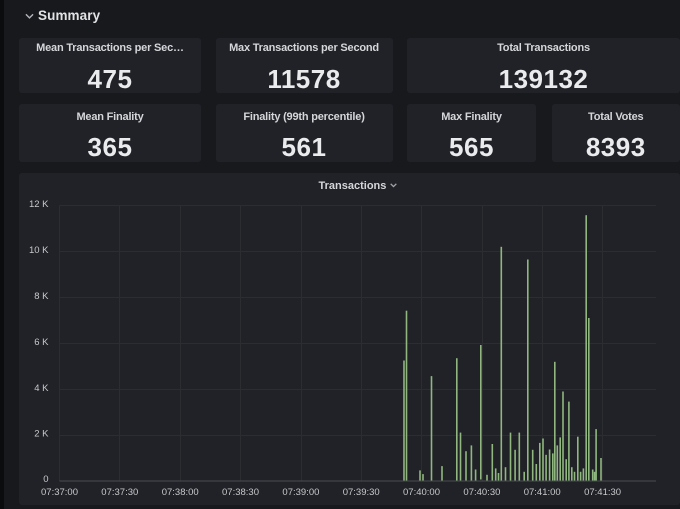 The width and height of the screenshot is (680, 509). What do you see at coordinates (481, 492) in the screenshot?
I see `svg-text: 07:40:30` at bounding box center [481, 492].